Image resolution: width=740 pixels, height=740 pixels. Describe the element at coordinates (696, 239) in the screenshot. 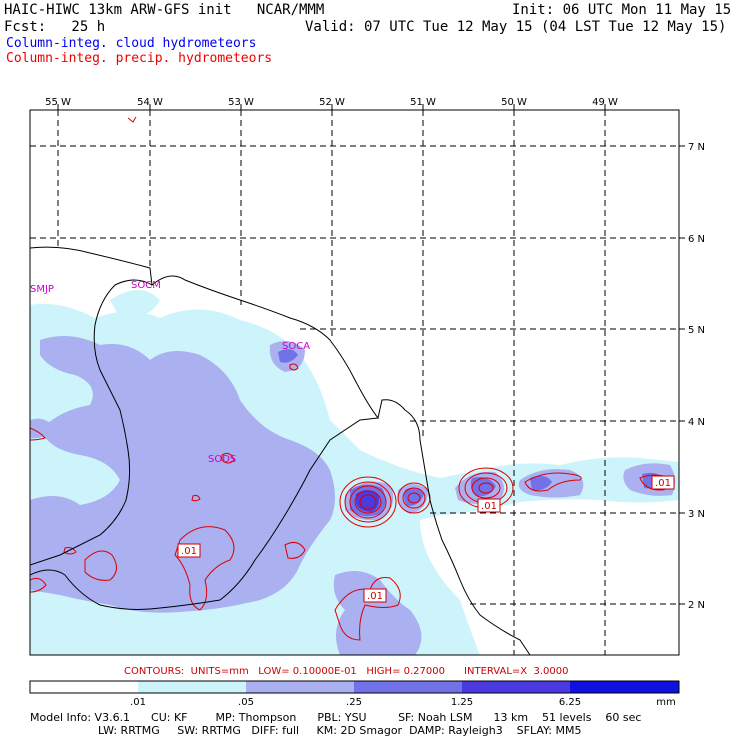

I see `lat-label-6n: 6 N` at that location.